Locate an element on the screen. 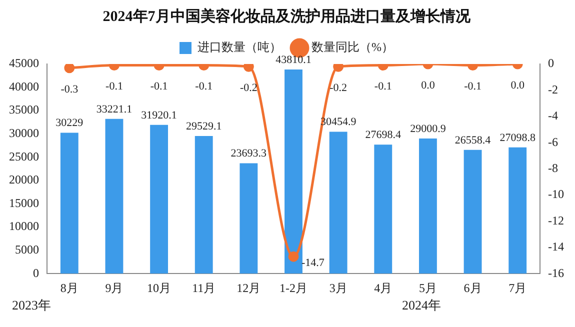 Image resolution: width=575 pixels, height=327 pixels. y2-tick-label: -8 is located at coordinates (553, 167).